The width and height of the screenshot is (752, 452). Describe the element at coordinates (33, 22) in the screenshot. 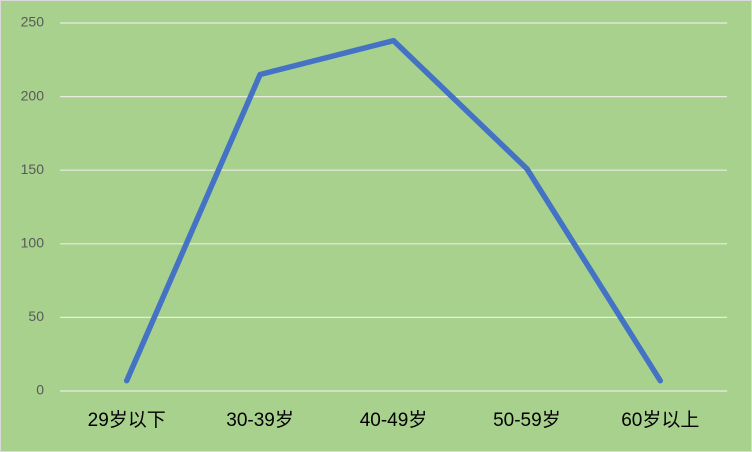

I see `y-tick-label: 250` at that location.